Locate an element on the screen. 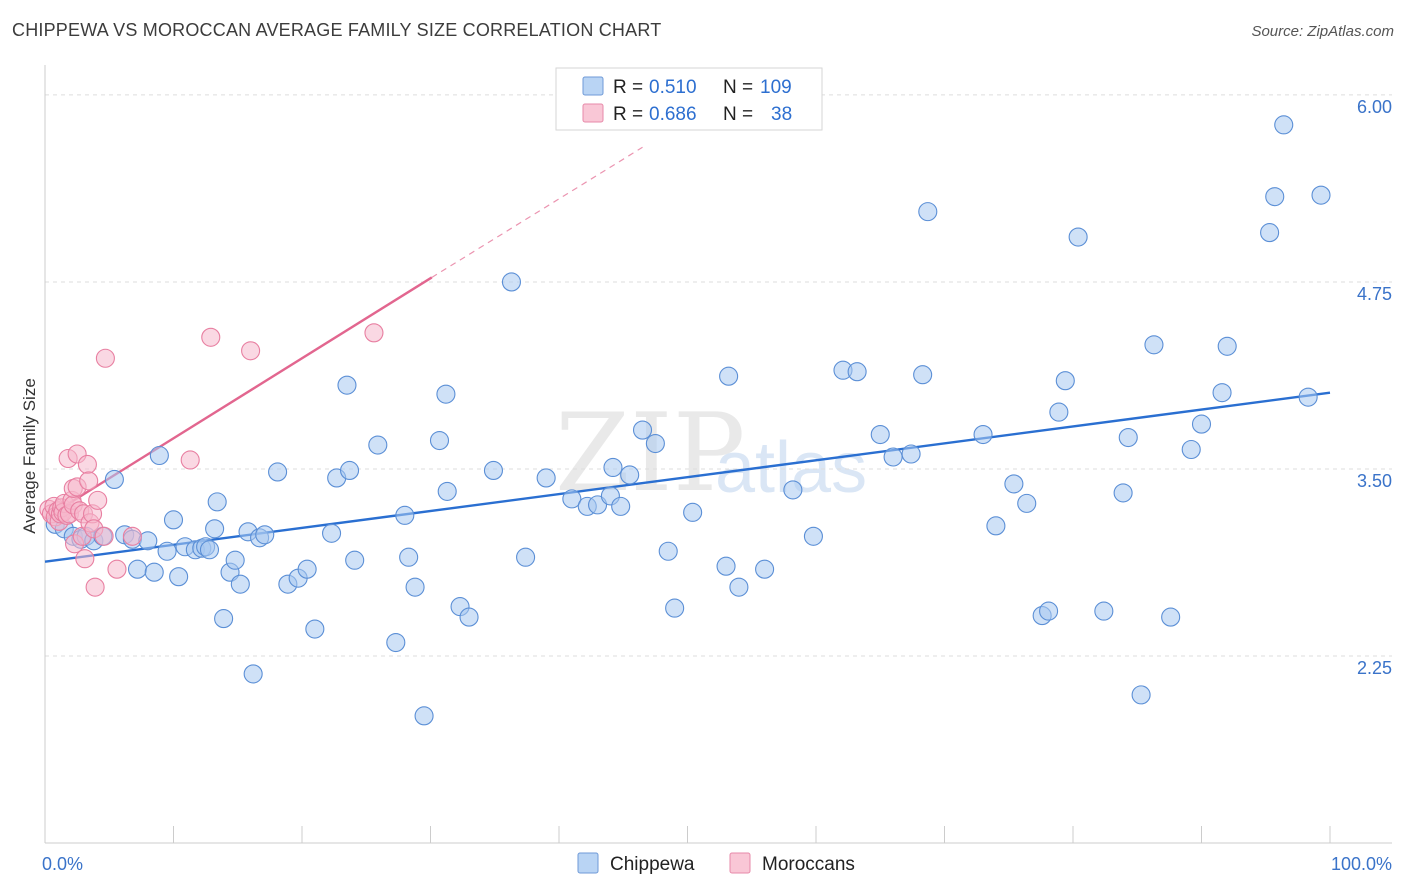 The image size is (1406, 892). bottom-legend-label-chippewa: Chippewa is located at coordinates (652, 864).